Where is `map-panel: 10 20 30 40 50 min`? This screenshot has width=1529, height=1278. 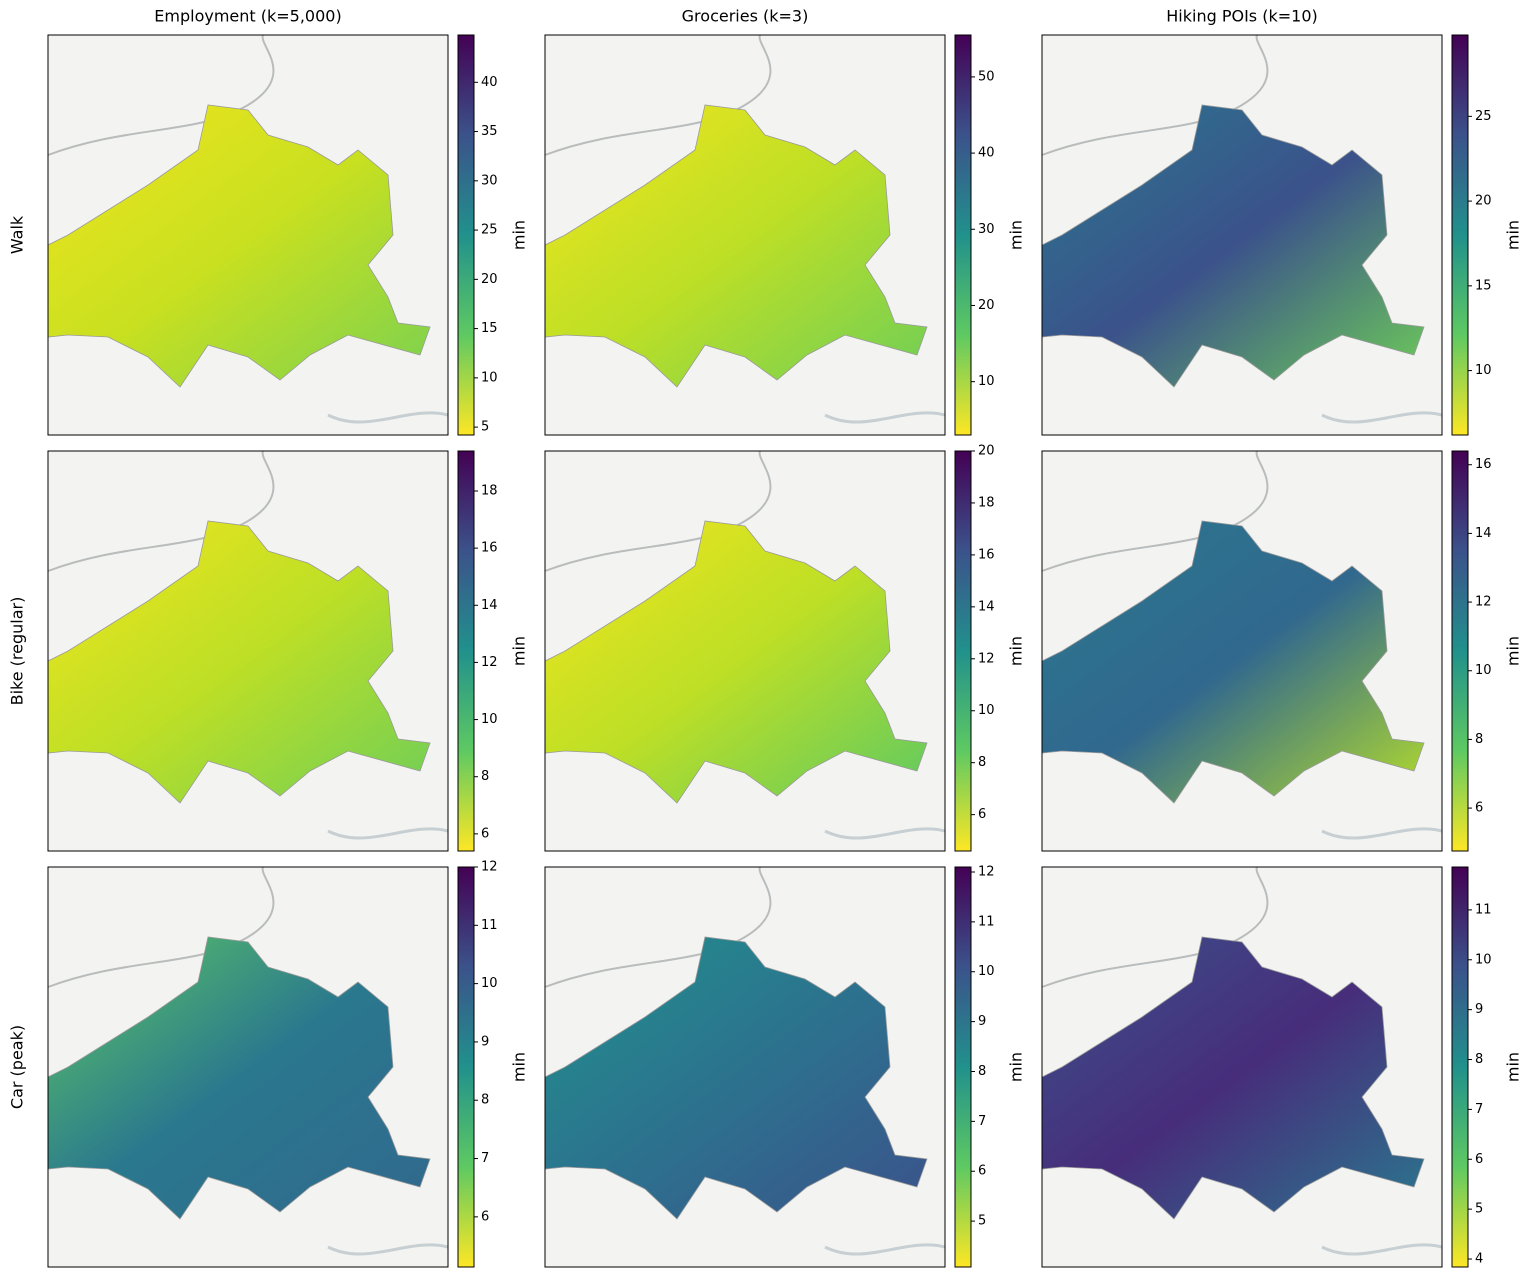
map-panel: 10 20 30 40 50 min is located at coordinates (785, 235).